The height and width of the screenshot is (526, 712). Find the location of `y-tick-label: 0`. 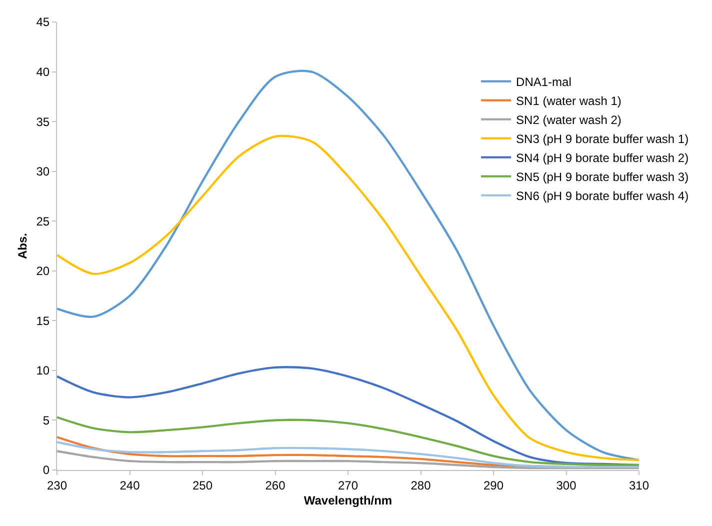

y-tick-label: 0 is located at coordinates (46, 470).